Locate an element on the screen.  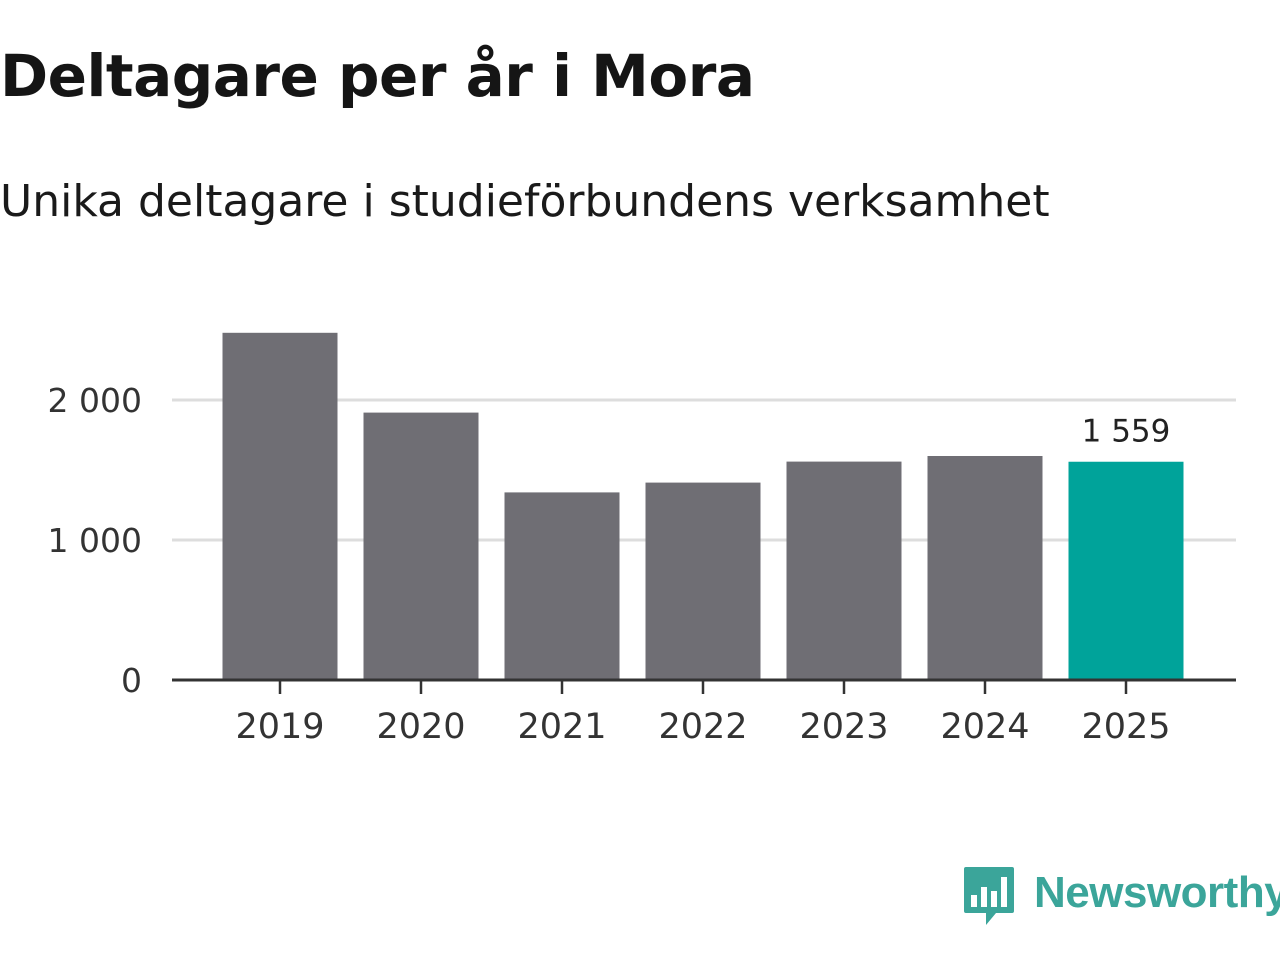
x-tick-label: 2024 is located at coordinates (984, 727).